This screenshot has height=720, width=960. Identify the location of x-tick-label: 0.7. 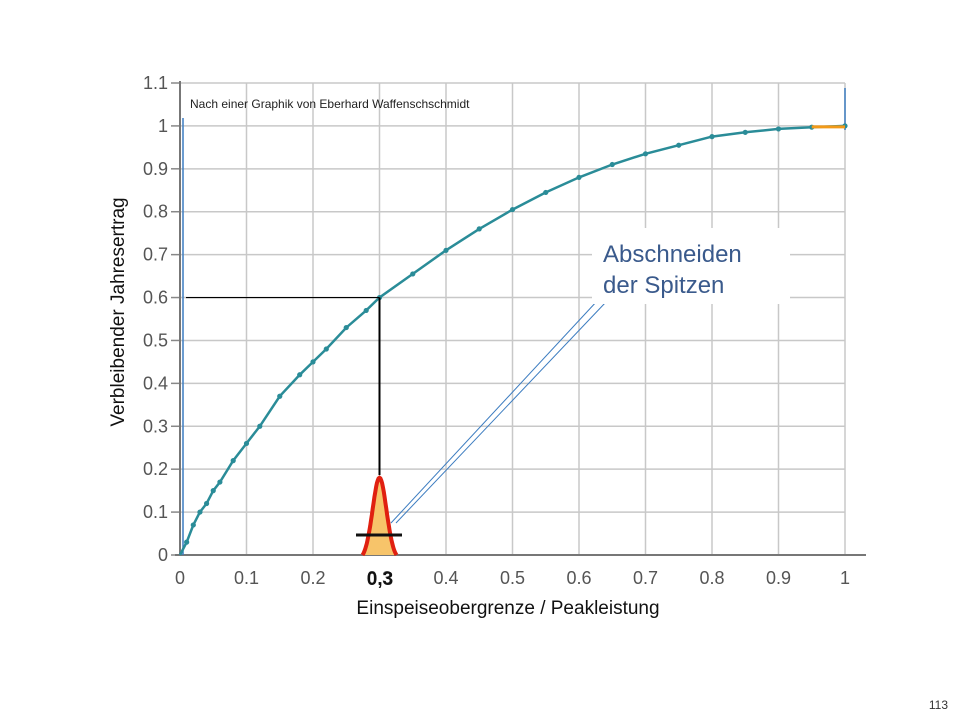
(645, 578).